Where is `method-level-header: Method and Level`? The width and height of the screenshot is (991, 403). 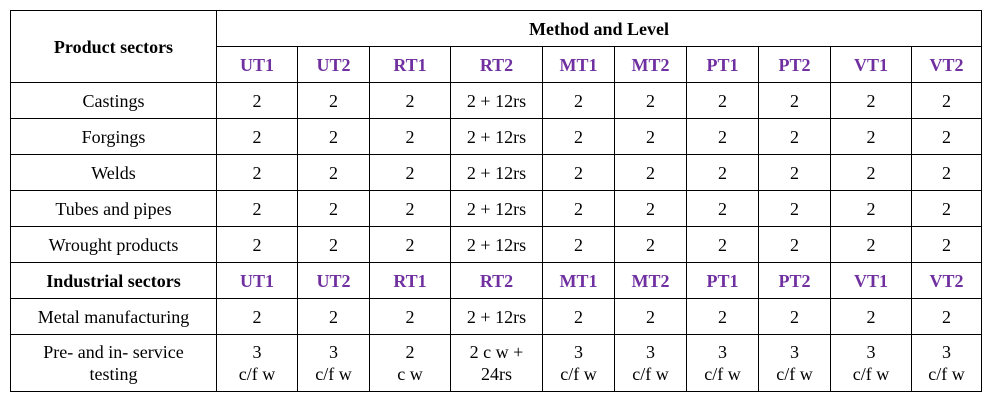
method-level-header: Method and Level is located at coordinates (599, 28).